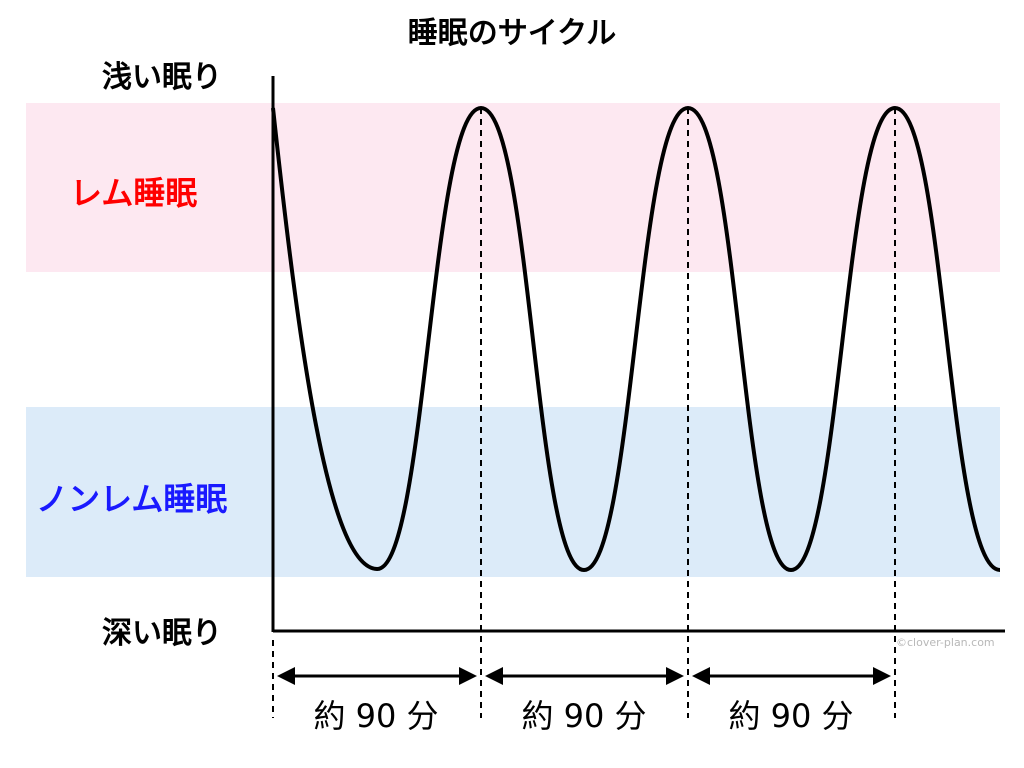 Image resolution: width=1024 pixels, height=768 pixels. What do you see at coordinates (162, 633) in the screenshot?
I see `deep-sleep-label: 深い眠り` at bounding box center [162, 633].